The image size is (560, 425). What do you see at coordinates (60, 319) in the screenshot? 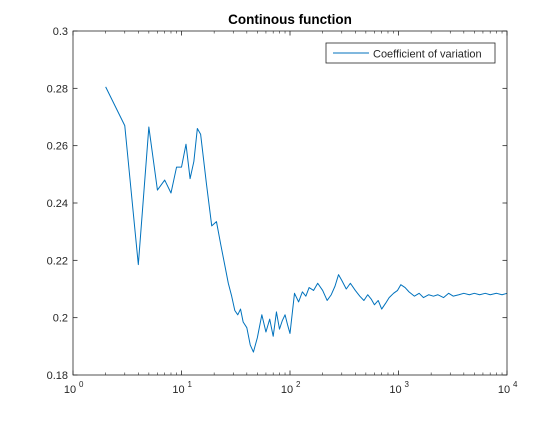
I see `y-tick-label: 0.2` at bounding box center [60, 319].